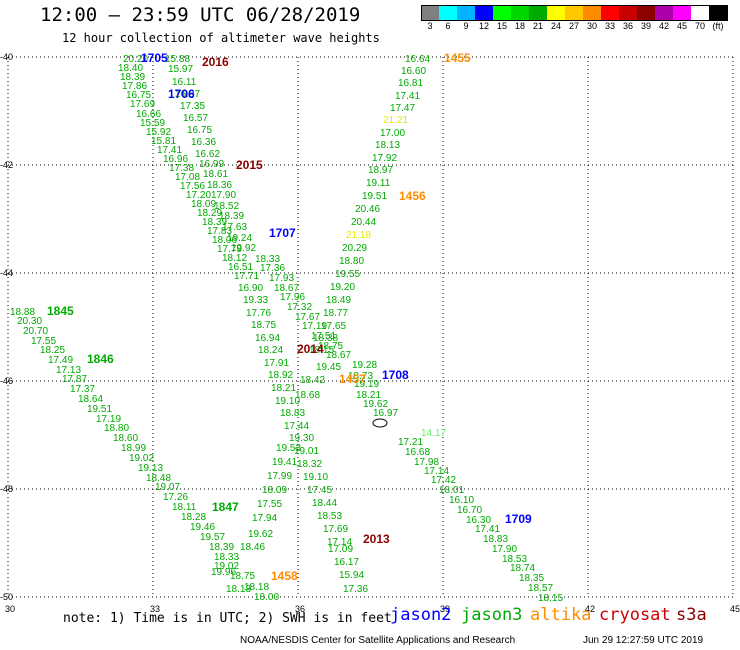 The image size is (740, 650). What do you see at coordinates (181, 168) in the screenshot?
I see `wave-height-value: 17.38` at bounding box center [181, 168].